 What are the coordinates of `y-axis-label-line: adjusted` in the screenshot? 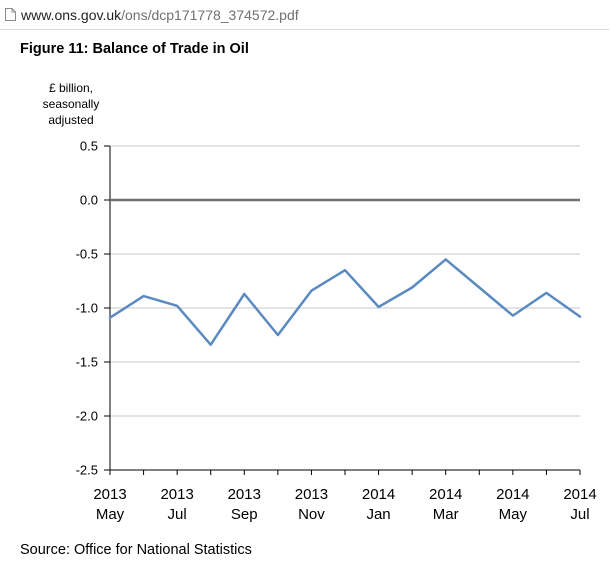 It's located at (70, 120).